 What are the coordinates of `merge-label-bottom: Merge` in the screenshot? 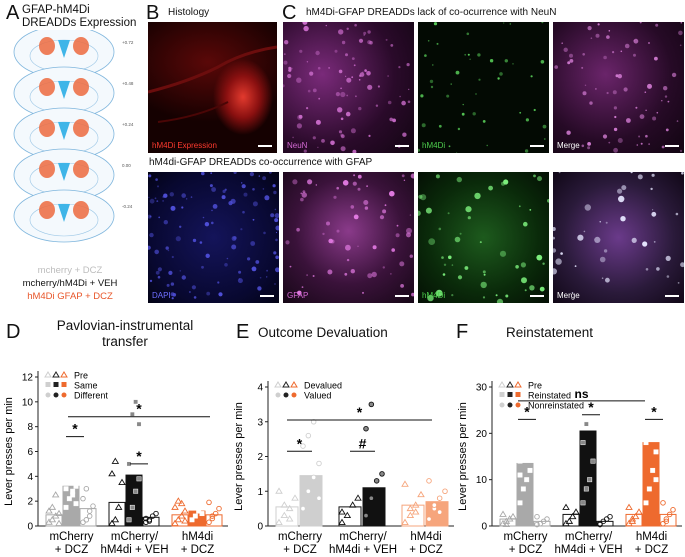 It's located at (568, 295).